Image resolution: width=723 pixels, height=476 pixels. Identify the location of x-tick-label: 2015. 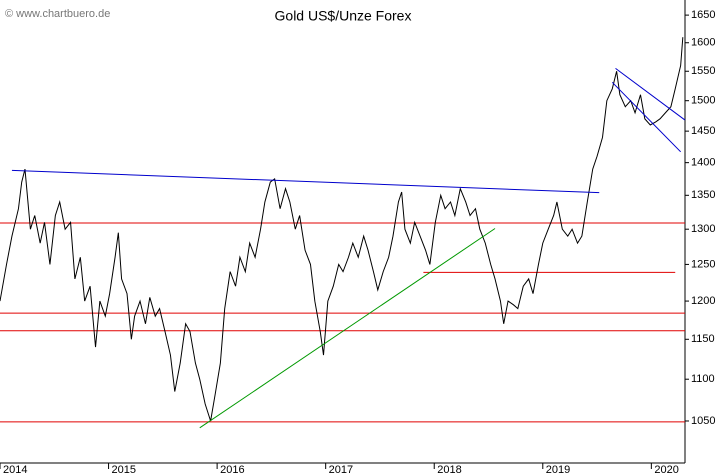
(124, 470).